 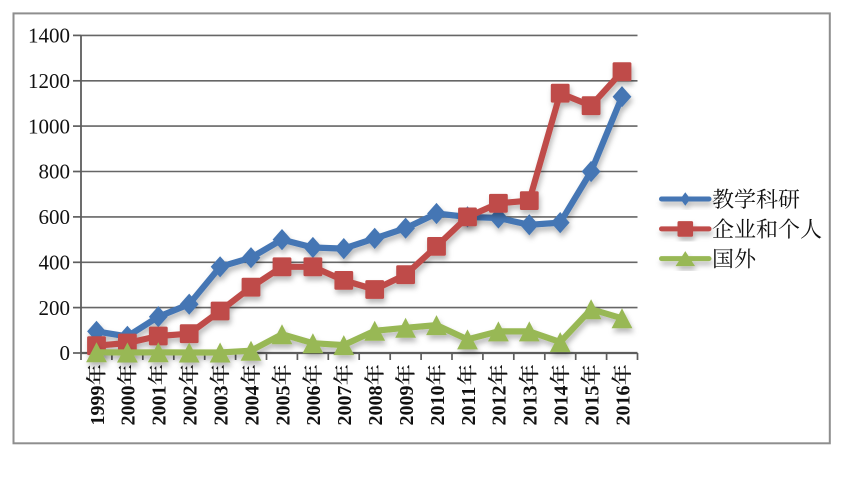 I want to click on svg-text: 2002, so click(x=191, y=406).